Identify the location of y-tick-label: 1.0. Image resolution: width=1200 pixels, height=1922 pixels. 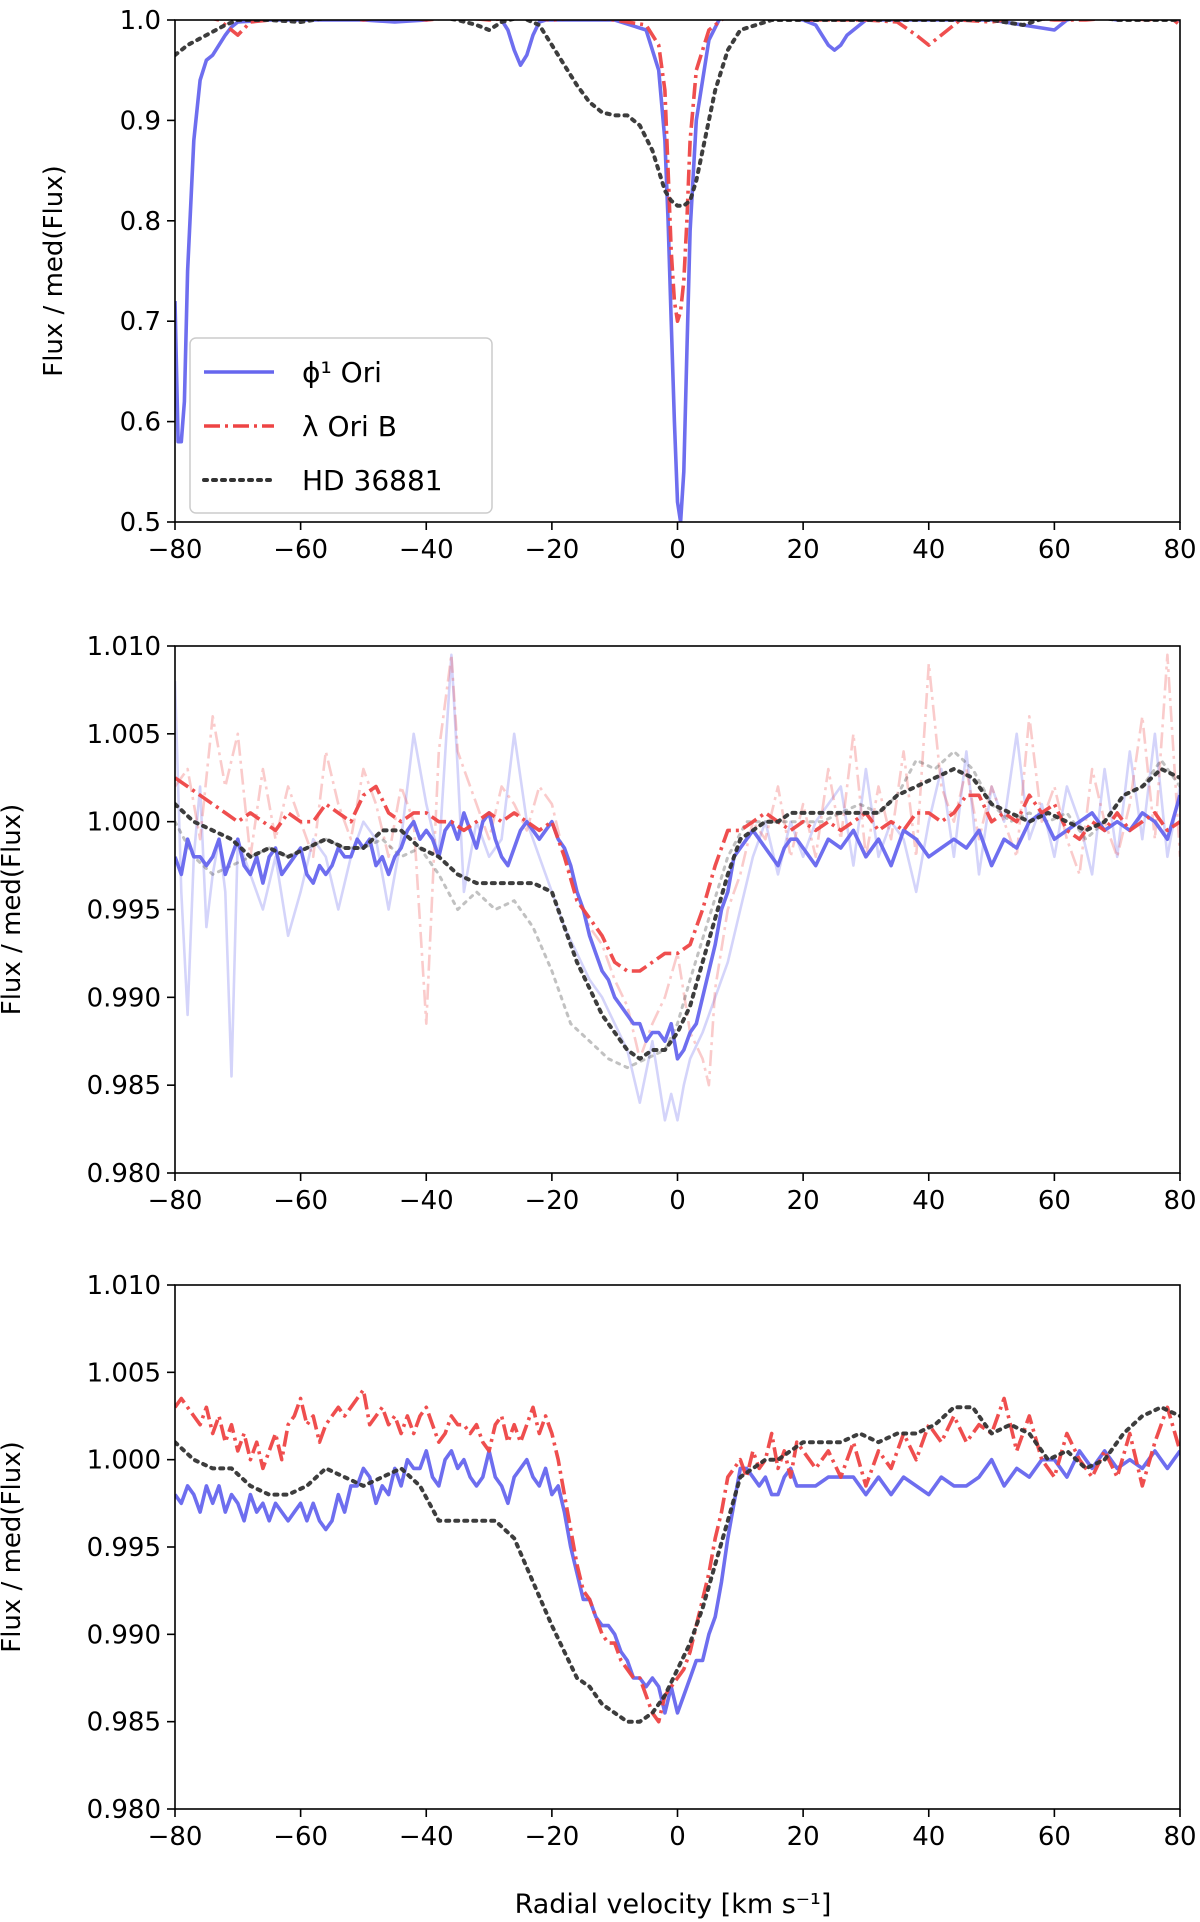
(140, 21).